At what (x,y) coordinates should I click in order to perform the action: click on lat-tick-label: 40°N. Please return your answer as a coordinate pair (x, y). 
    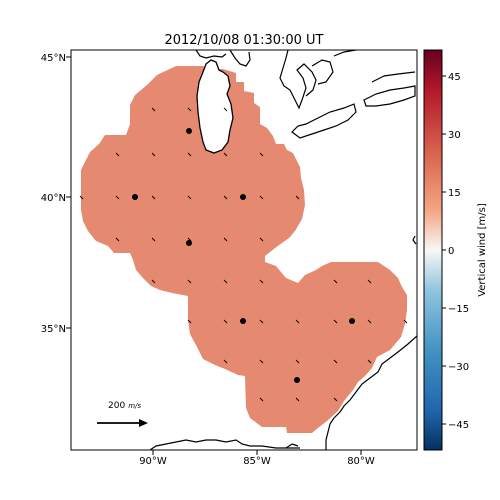
    Looking at the image, I should click on (53, 198).